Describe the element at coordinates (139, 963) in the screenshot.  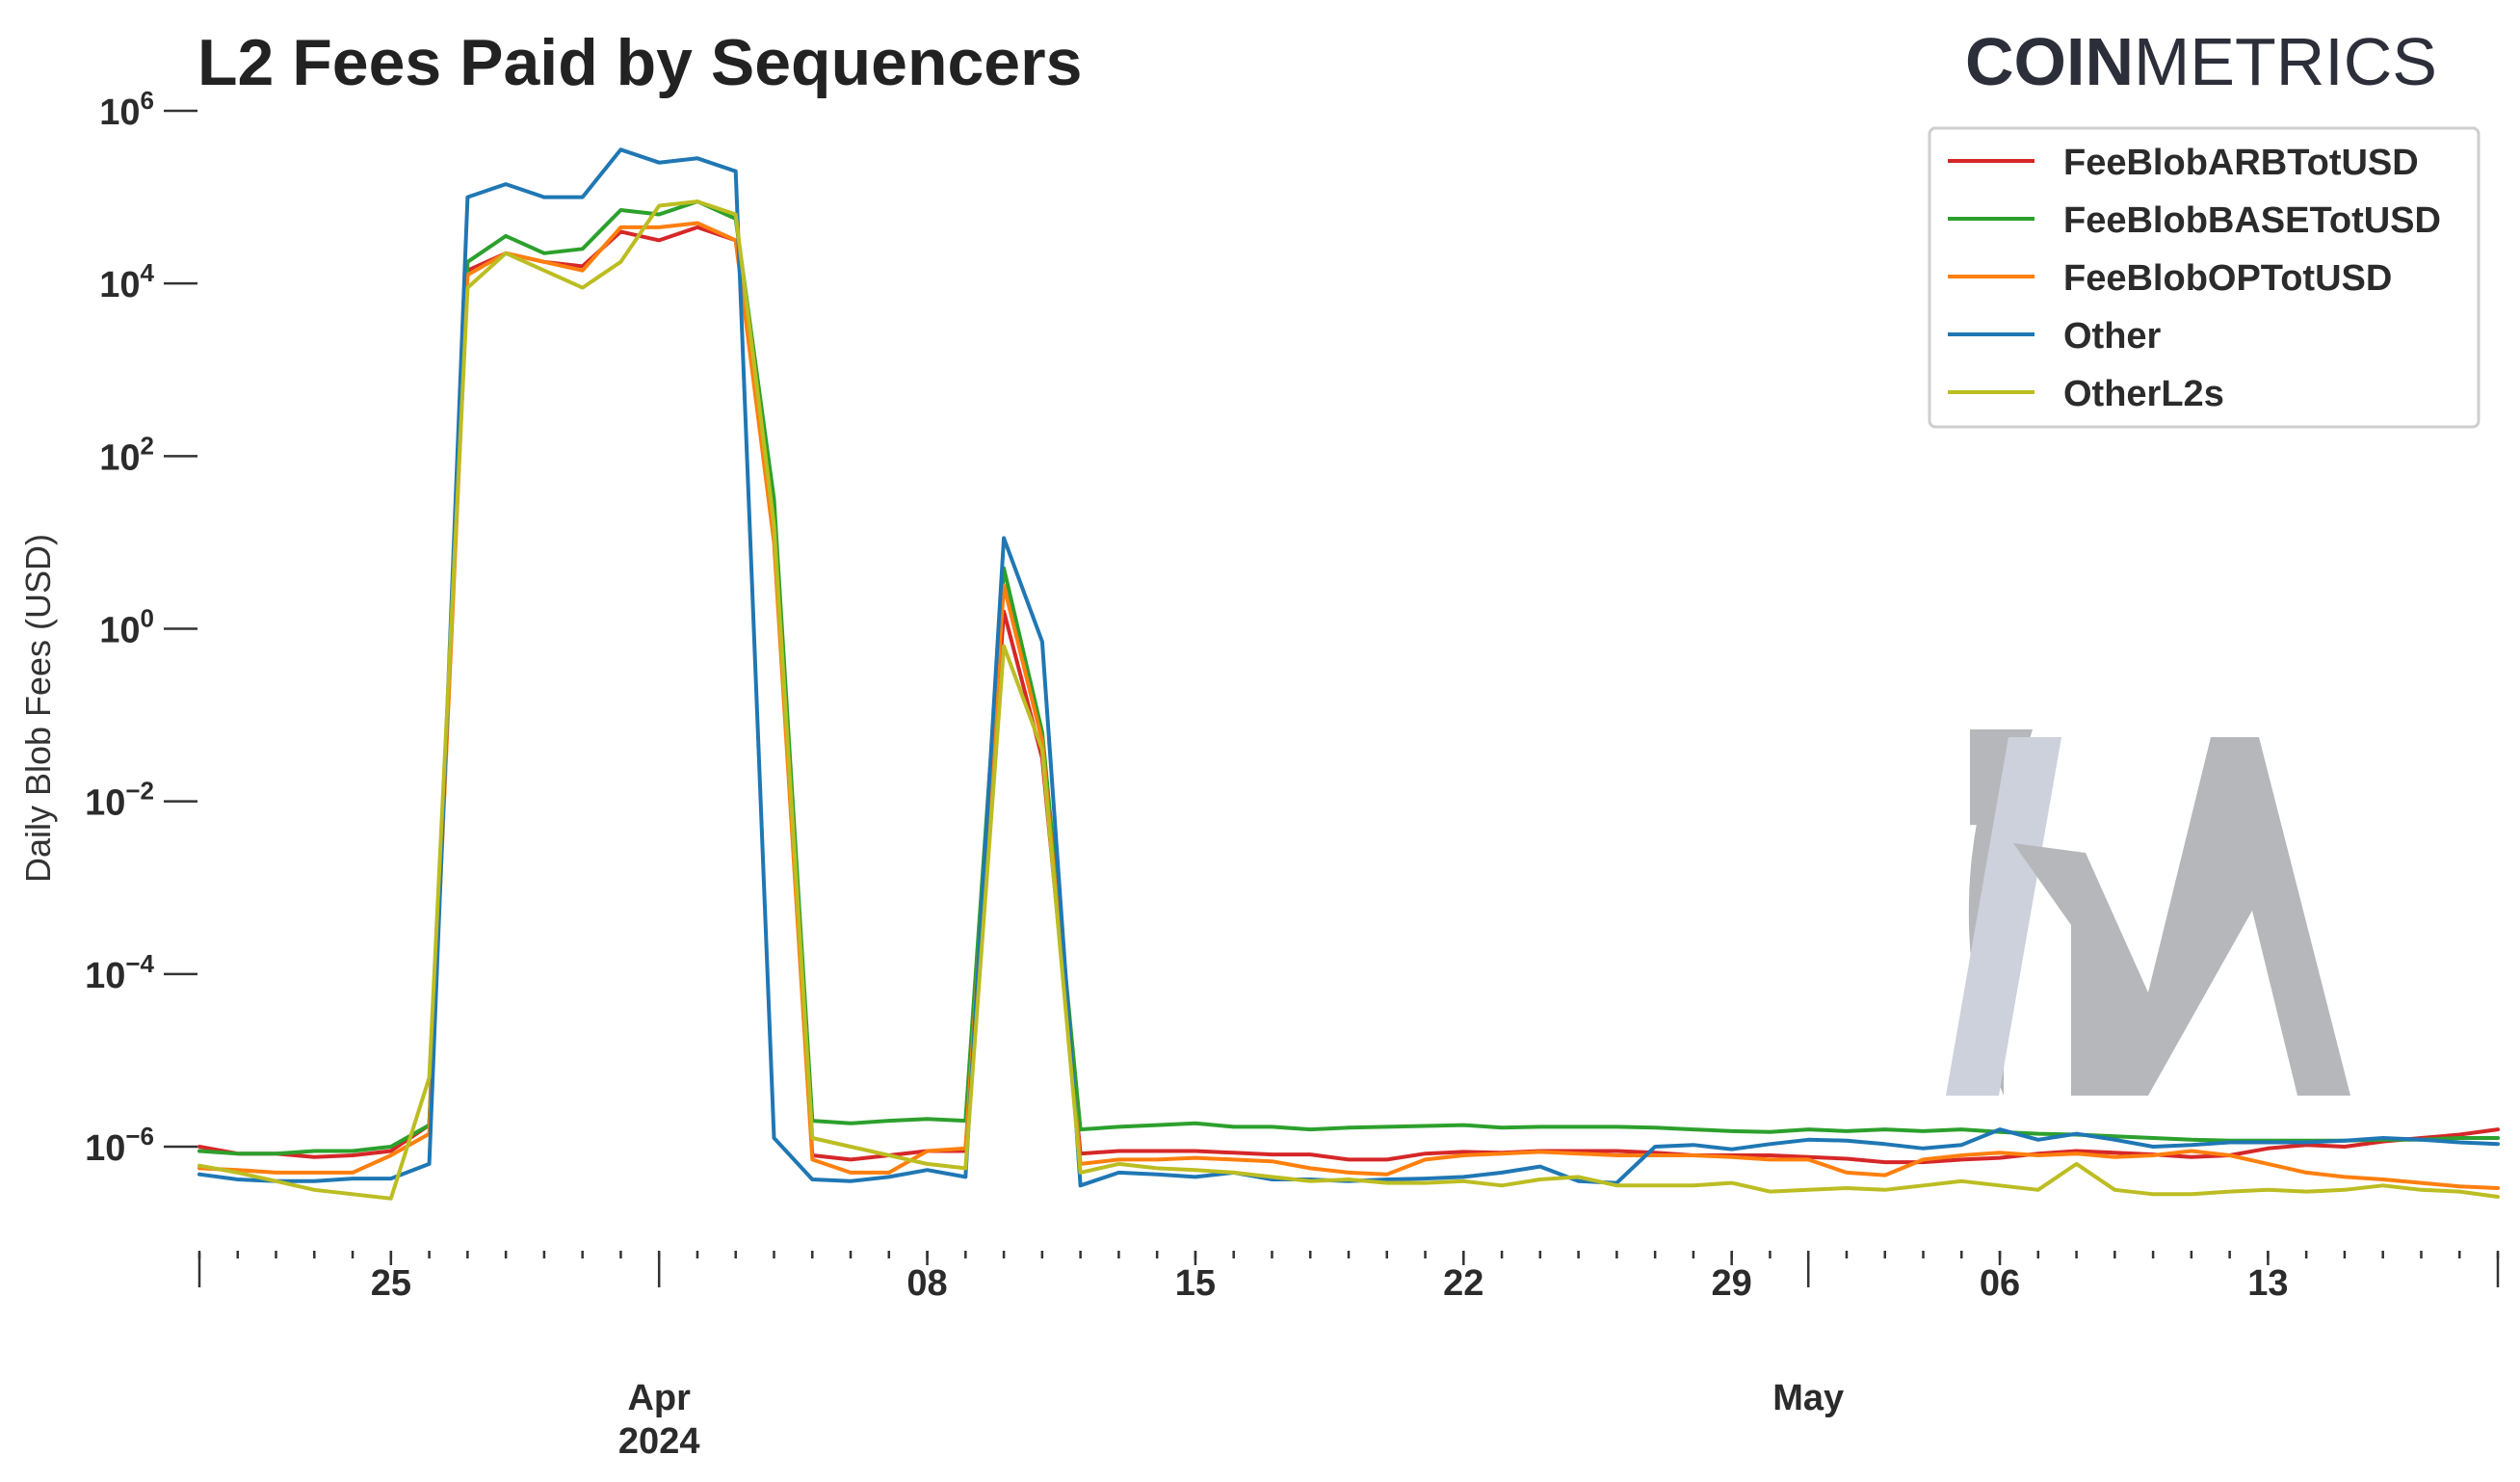
I see `y-tick-exponent: −4` at that location.